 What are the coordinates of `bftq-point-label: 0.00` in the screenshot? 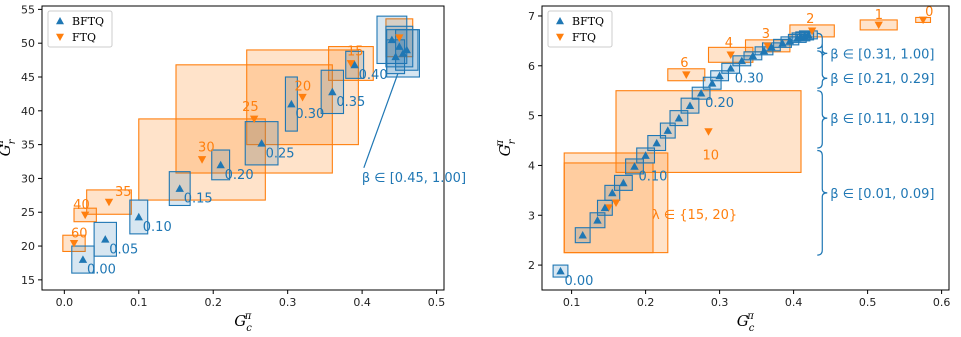 It's located at (101, 270).